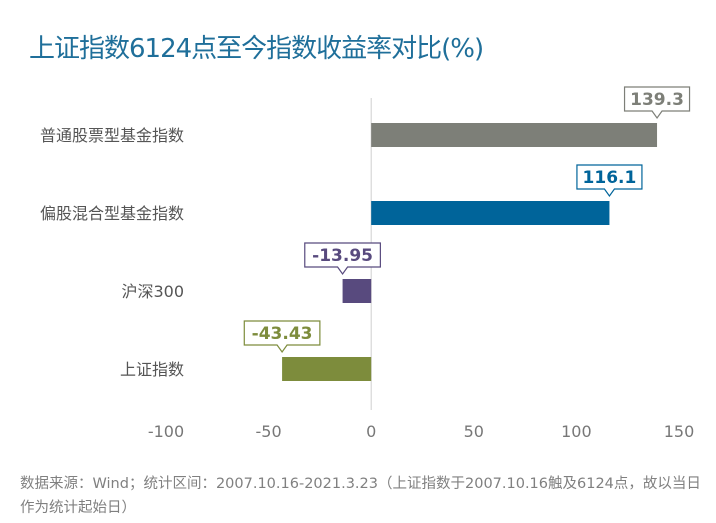 The width and height of the screenshot is (716, 523). Describe the element at coordinates (282, 334) in the screenshot. I see `value-label: -43.43` at that location.